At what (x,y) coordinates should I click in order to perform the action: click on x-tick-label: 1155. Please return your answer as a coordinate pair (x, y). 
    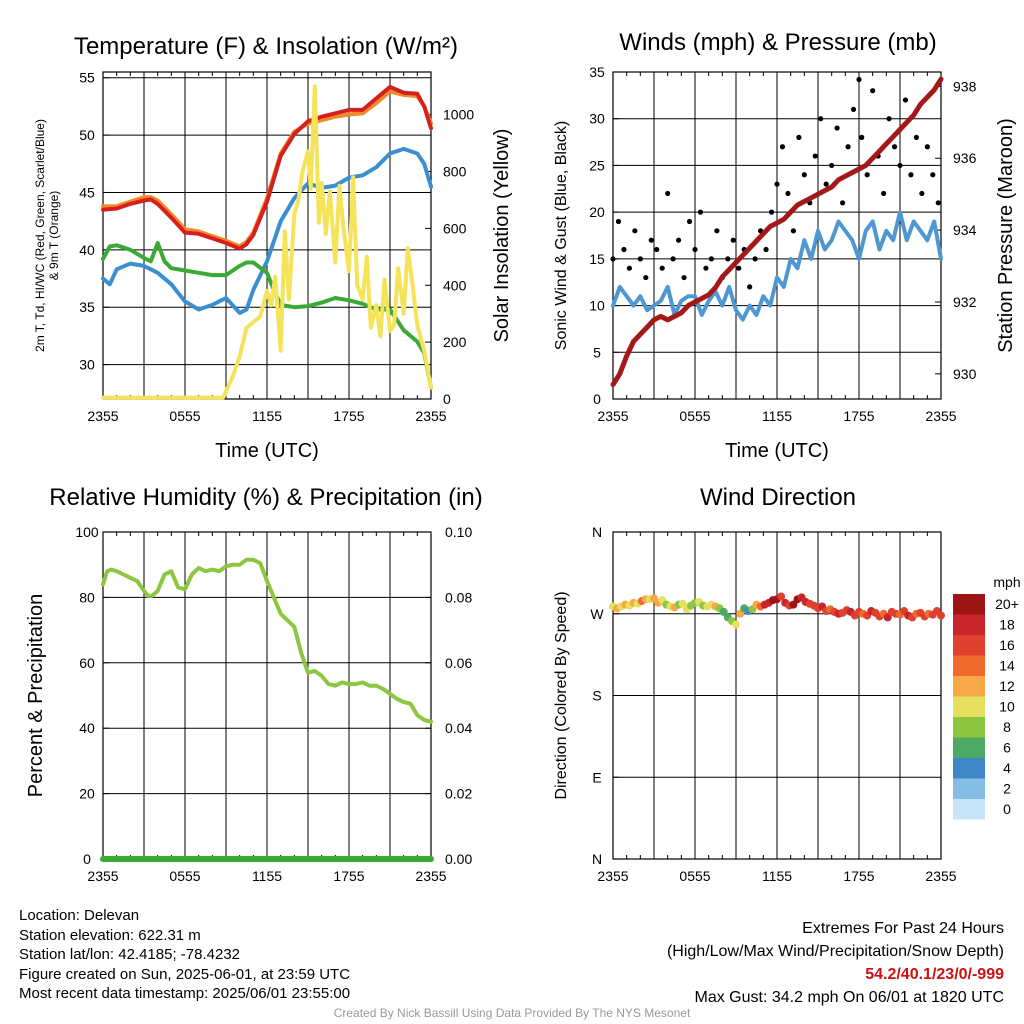
    Looking at the image, I should click on (267, 416).